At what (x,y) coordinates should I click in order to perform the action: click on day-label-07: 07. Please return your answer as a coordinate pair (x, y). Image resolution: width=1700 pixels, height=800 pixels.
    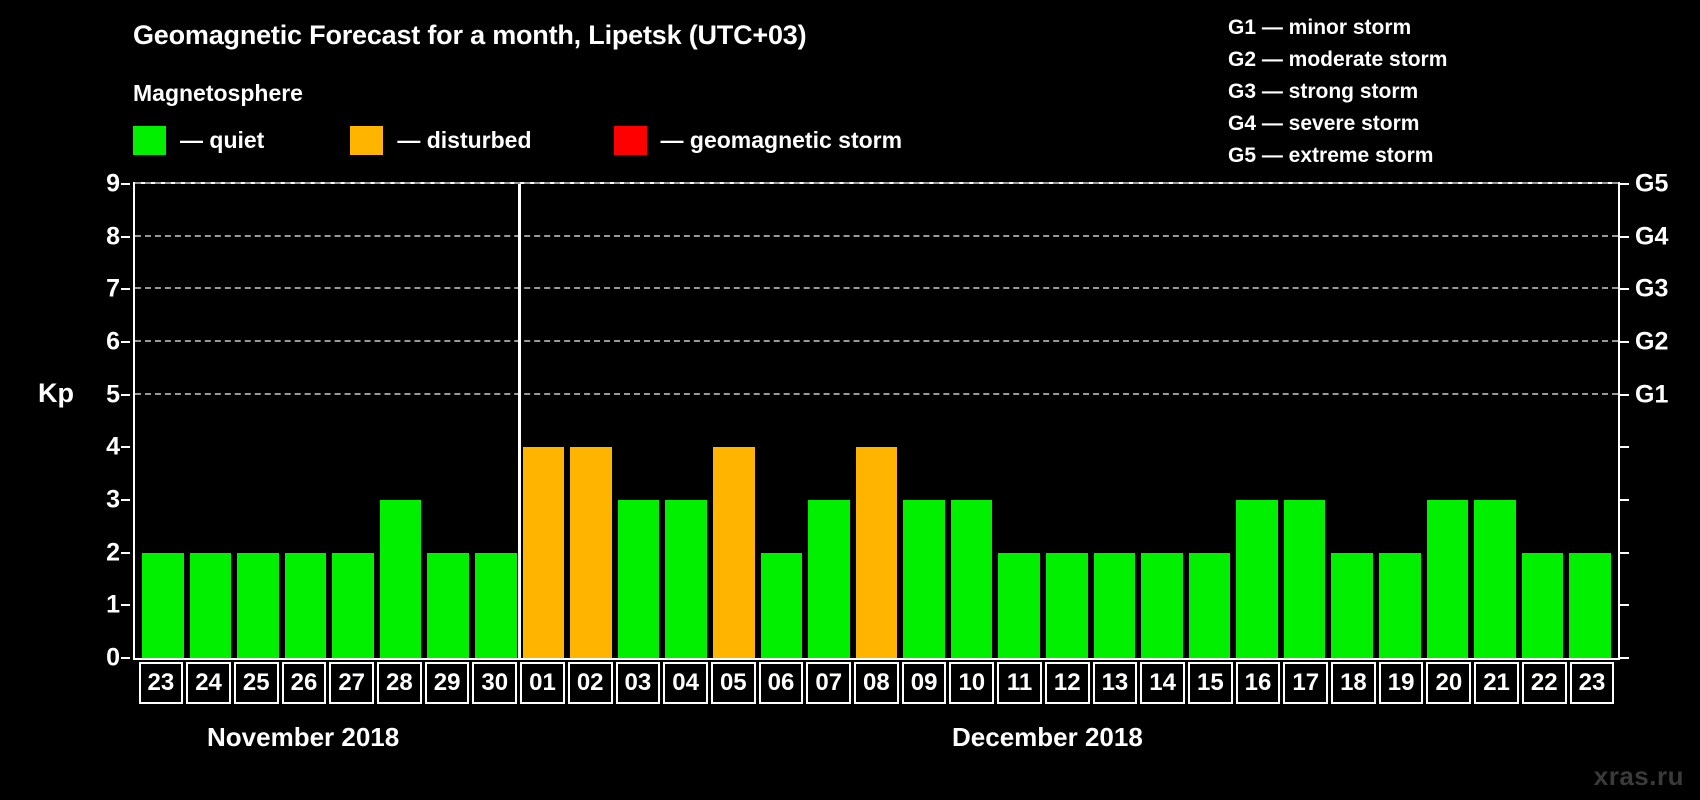
    Looking at the image, I should click on (829, 683).